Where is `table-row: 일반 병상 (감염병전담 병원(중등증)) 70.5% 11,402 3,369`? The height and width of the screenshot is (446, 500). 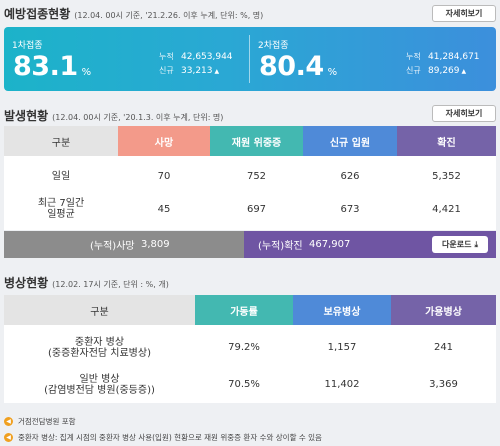 table-row: 일반 병상 (감염병전담 병원(중등증)) 70.5% 11,402 3,369 is located at coordinates (250, 384).